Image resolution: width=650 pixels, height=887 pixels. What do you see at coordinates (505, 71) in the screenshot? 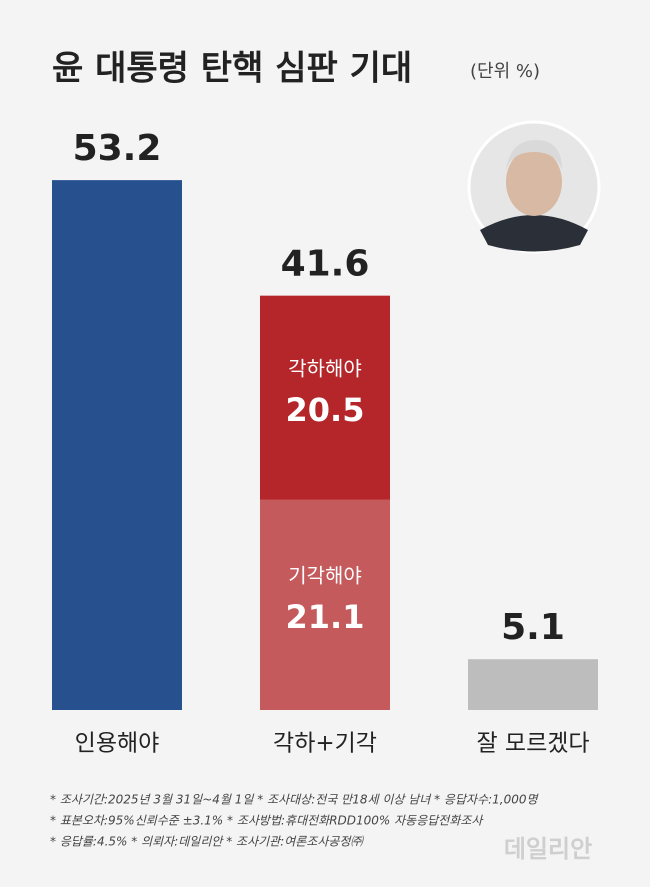
I see `unit-label: (단위 %)` at bounding box center [505, 71].